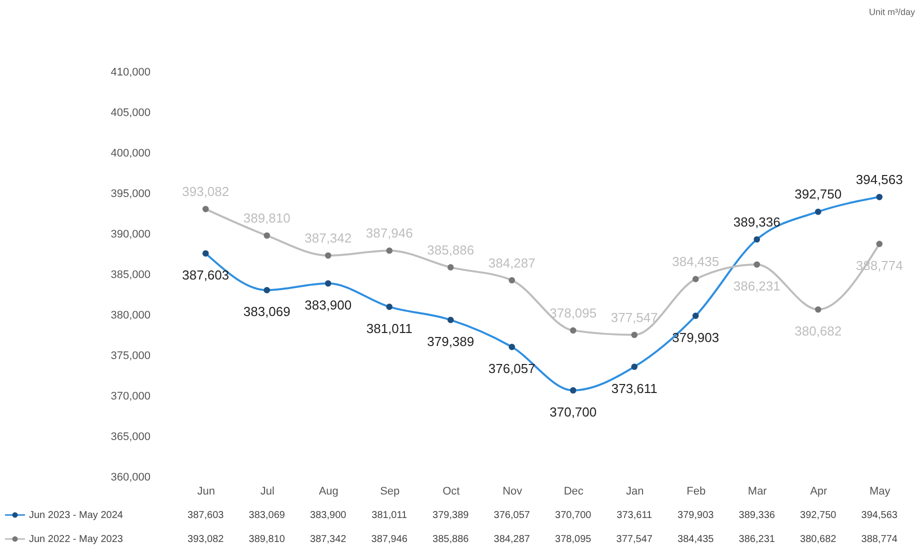  I want to click on text: 370,700, so click(573, 412).